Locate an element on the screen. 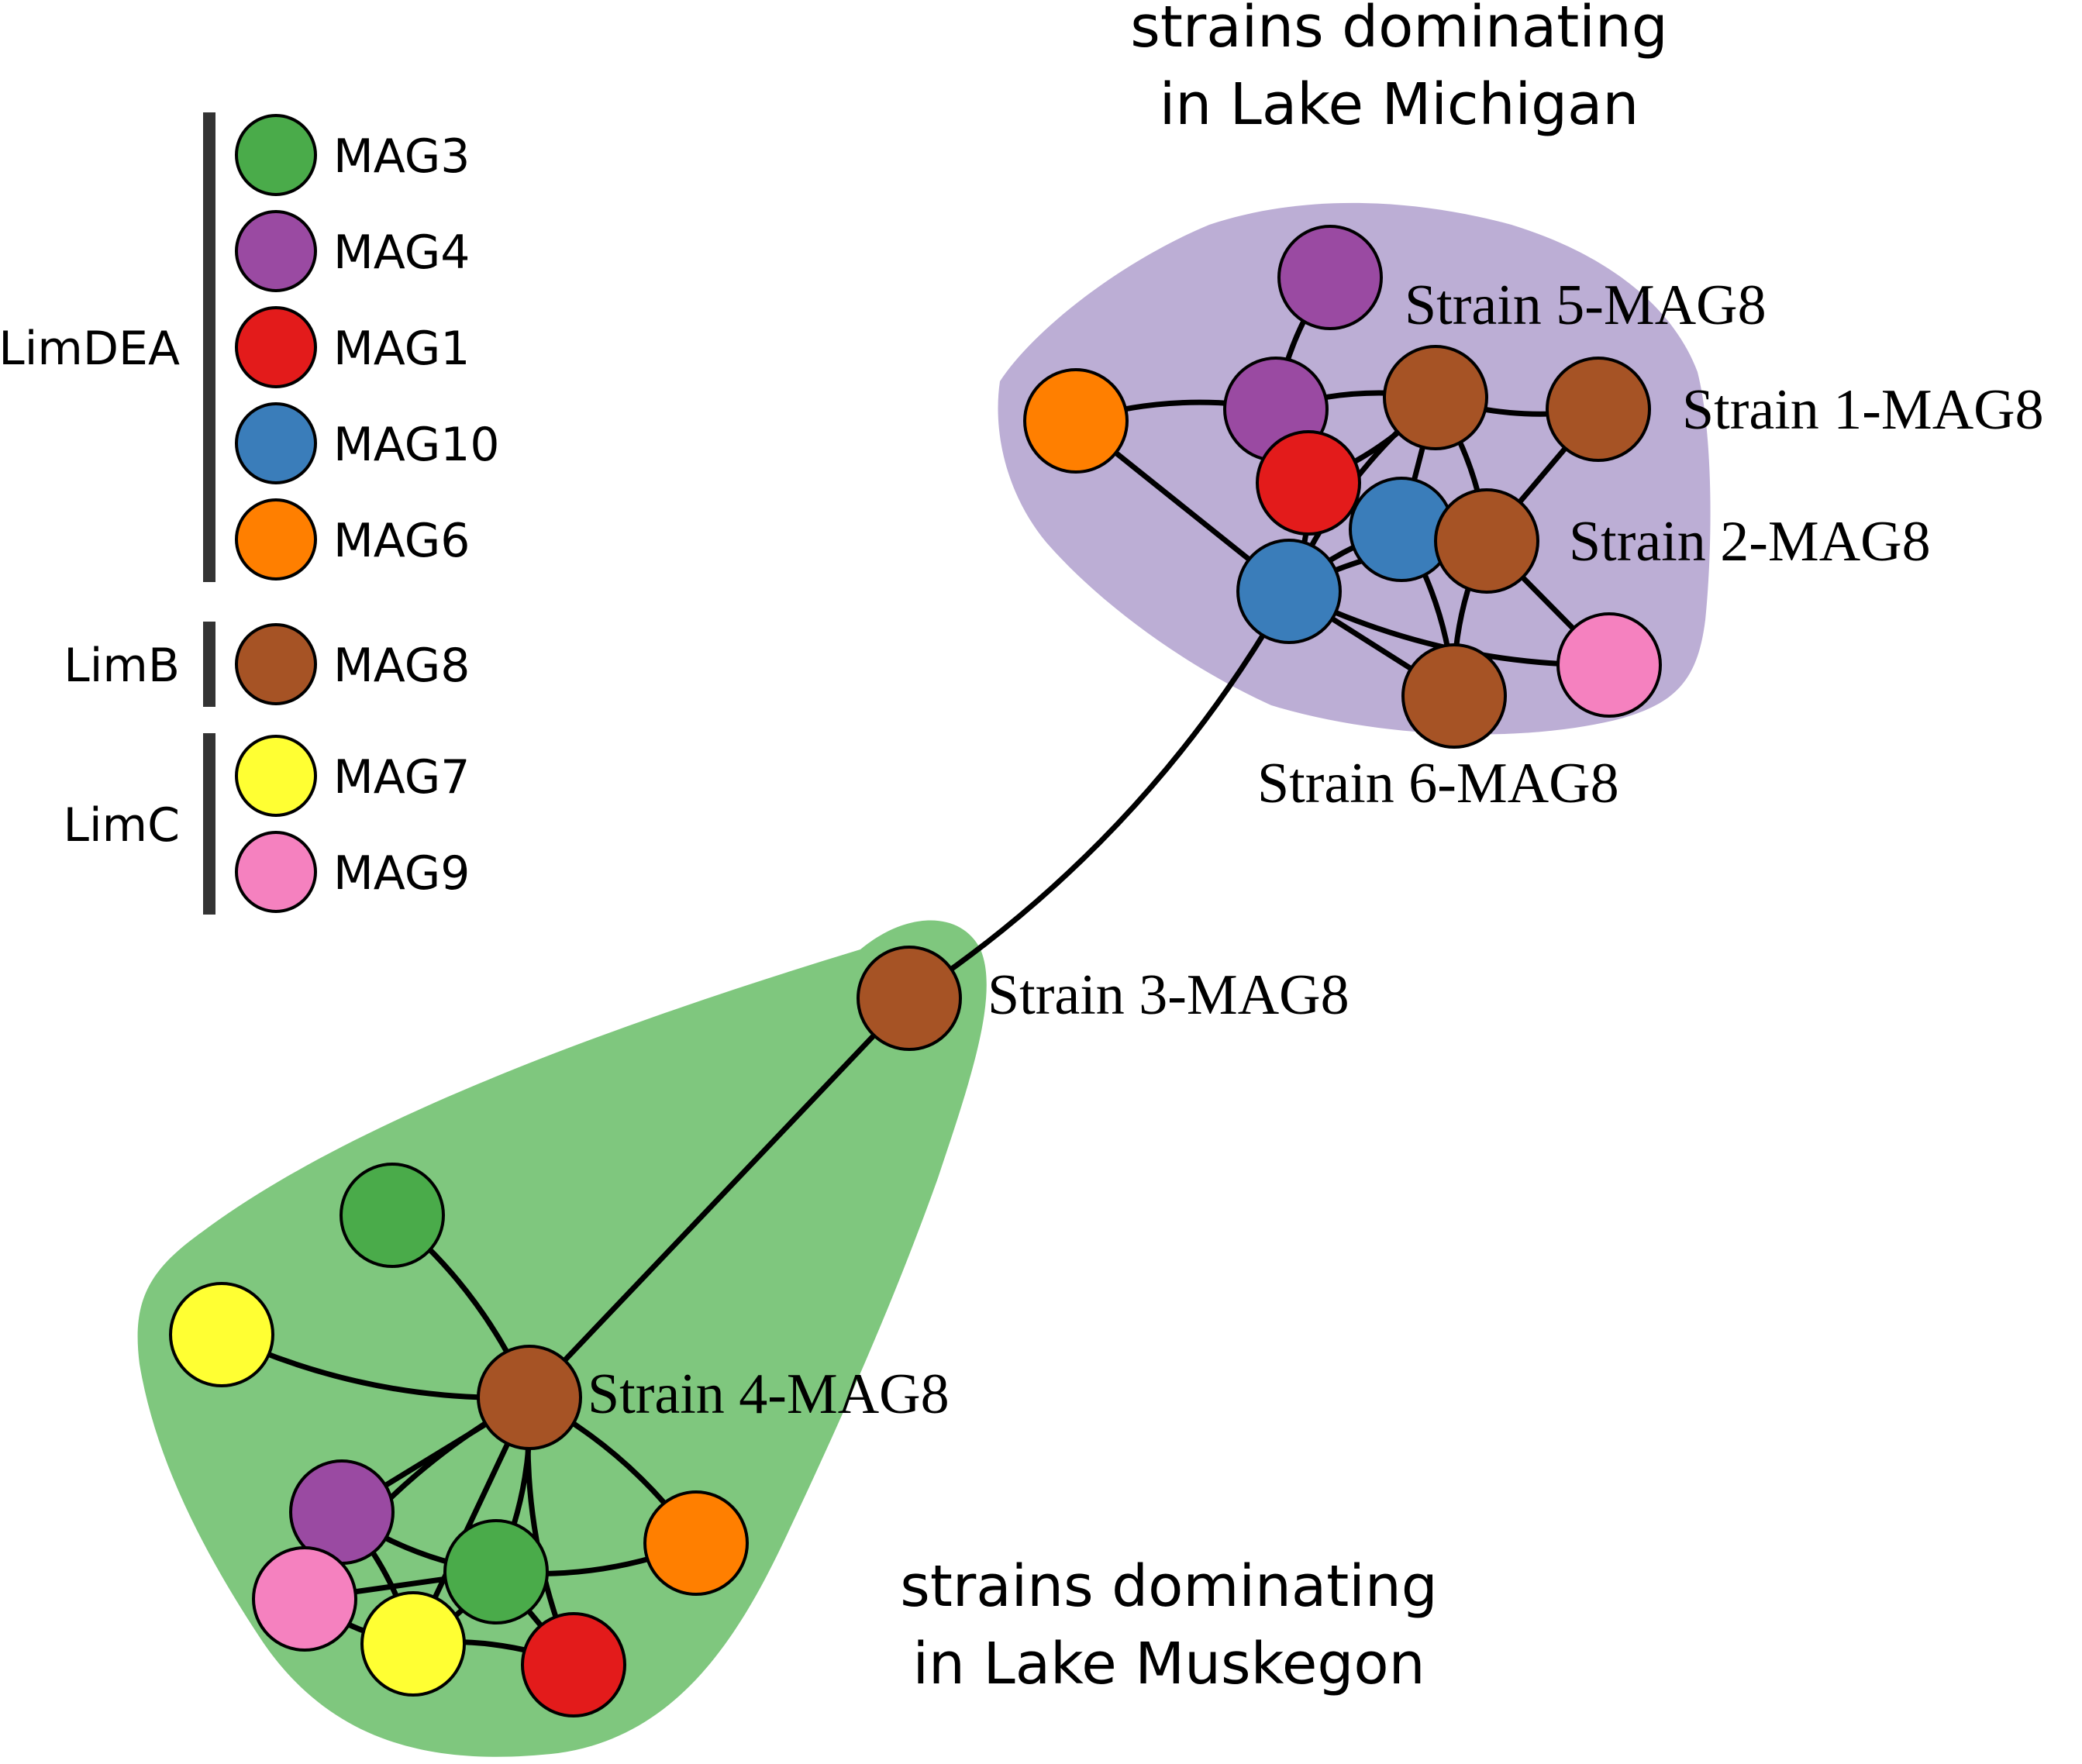  legend-swatch-MAG7 is located at coordinates (276, 776).